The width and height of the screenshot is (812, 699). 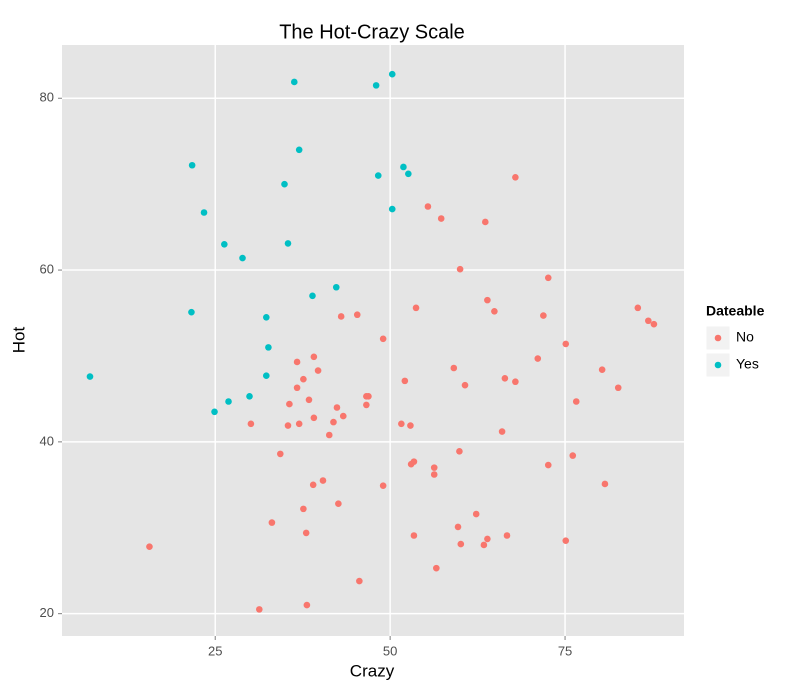 I want to click on y-tick-label: 60, so click(x=47, y=268).